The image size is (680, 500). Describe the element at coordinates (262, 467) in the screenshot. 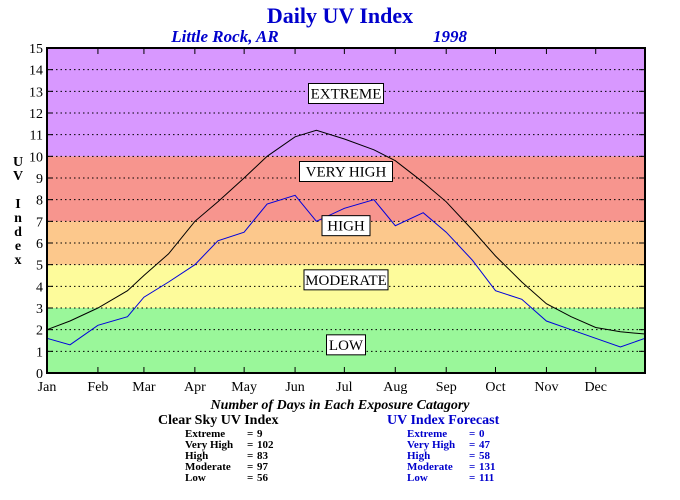

I see `clear-sky-row-value: 97` at that location.